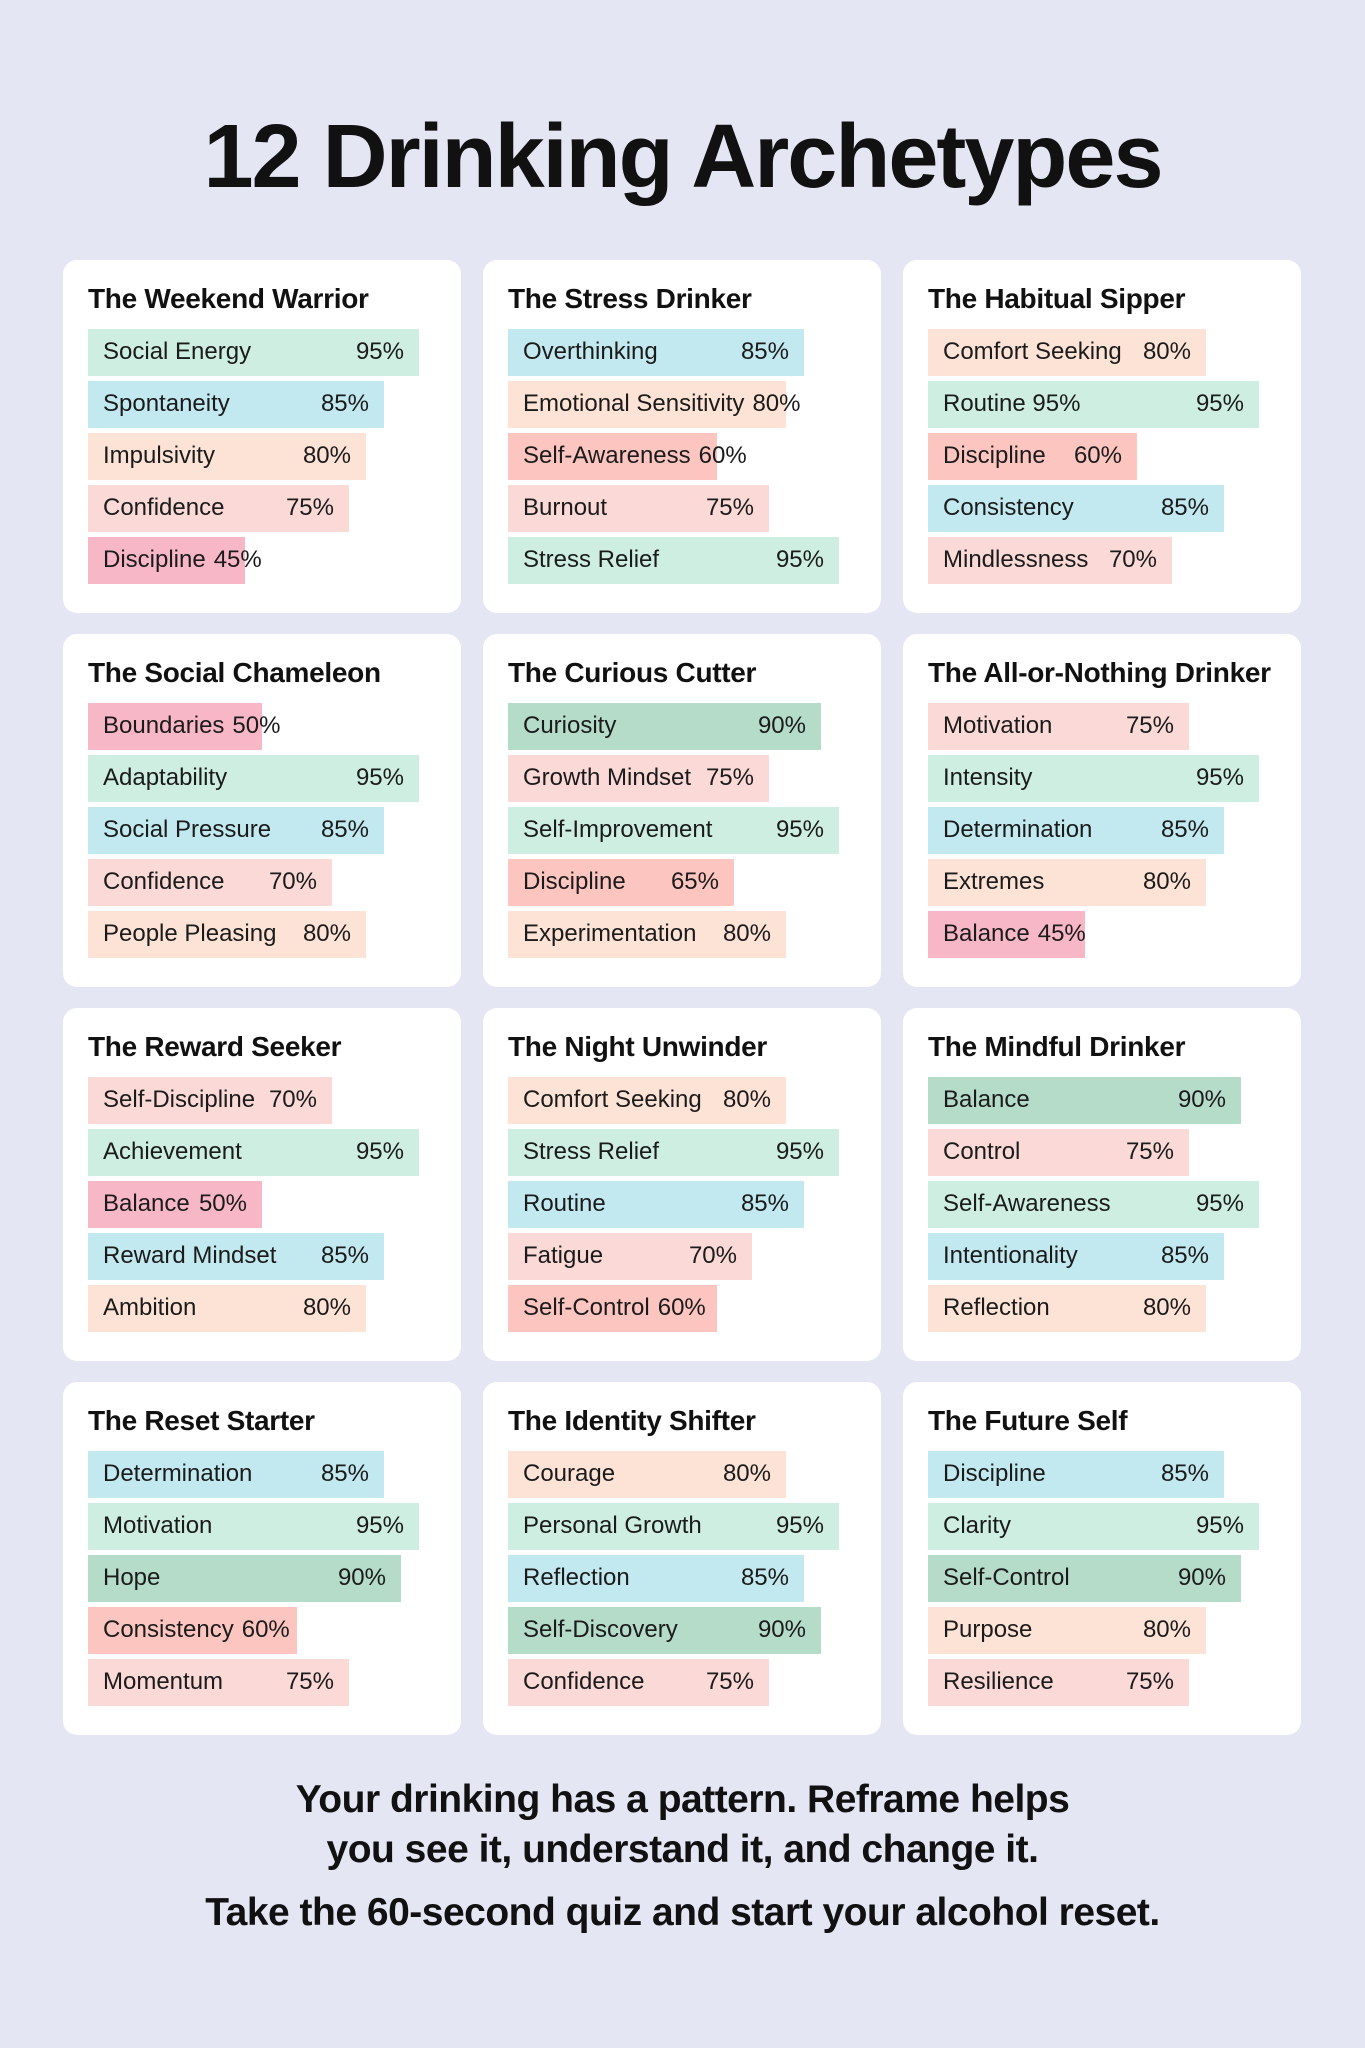 This screenshot has height=2048, width=1365. I want to click on trait-bar: Routine 85%, so click(656, 1204).